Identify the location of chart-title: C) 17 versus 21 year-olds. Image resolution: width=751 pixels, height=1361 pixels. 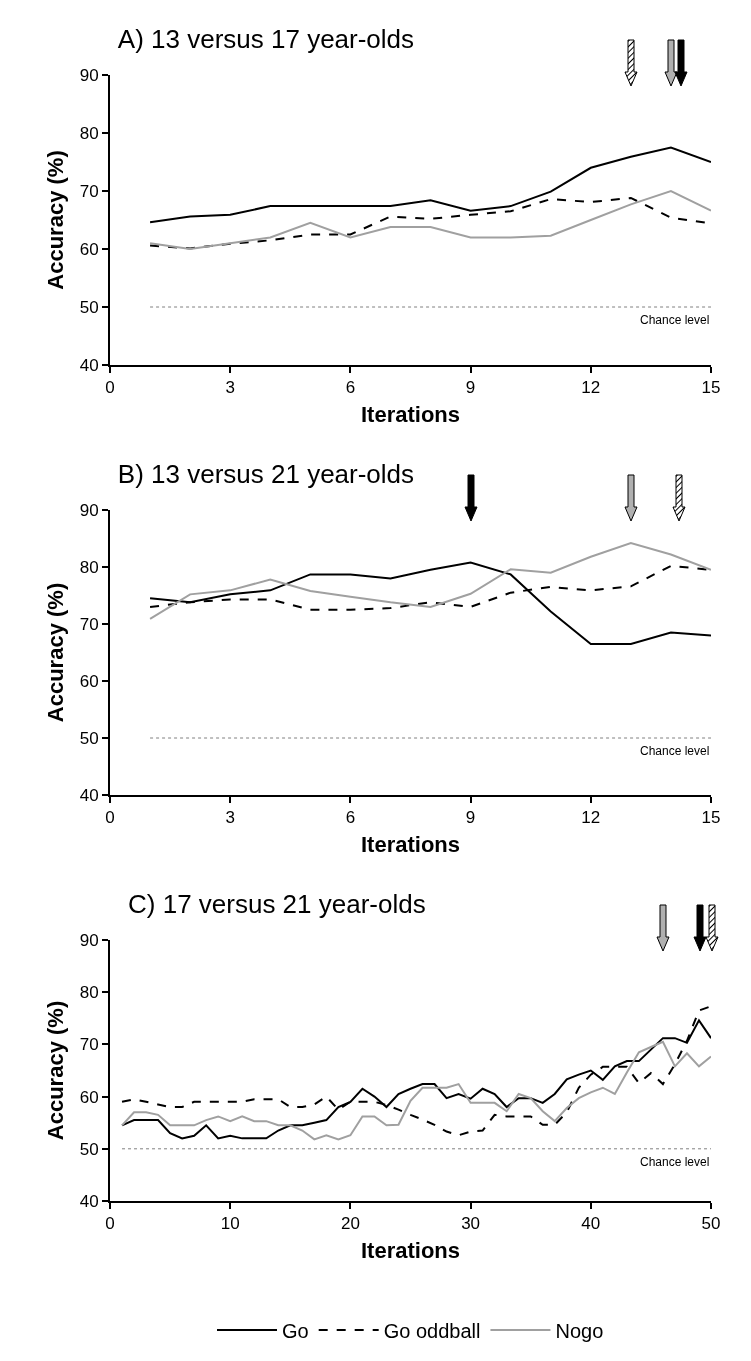
(277, 904).